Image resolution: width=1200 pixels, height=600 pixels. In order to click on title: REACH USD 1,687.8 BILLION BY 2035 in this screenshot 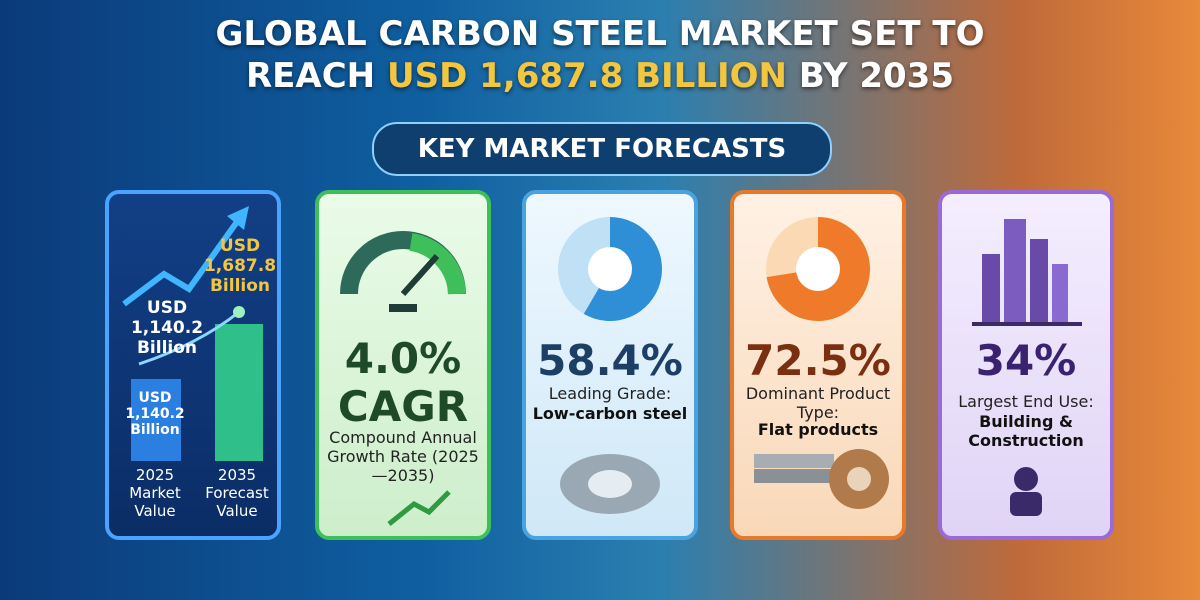, I will do `click(600, 76)`.